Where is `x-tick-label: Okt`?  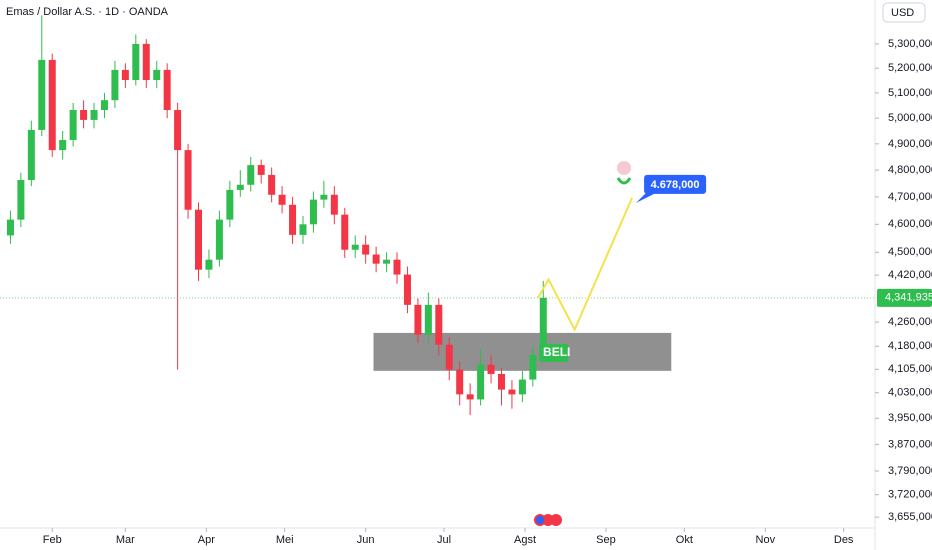
x-tick-label: Okt is located at coordinates (684, 540).